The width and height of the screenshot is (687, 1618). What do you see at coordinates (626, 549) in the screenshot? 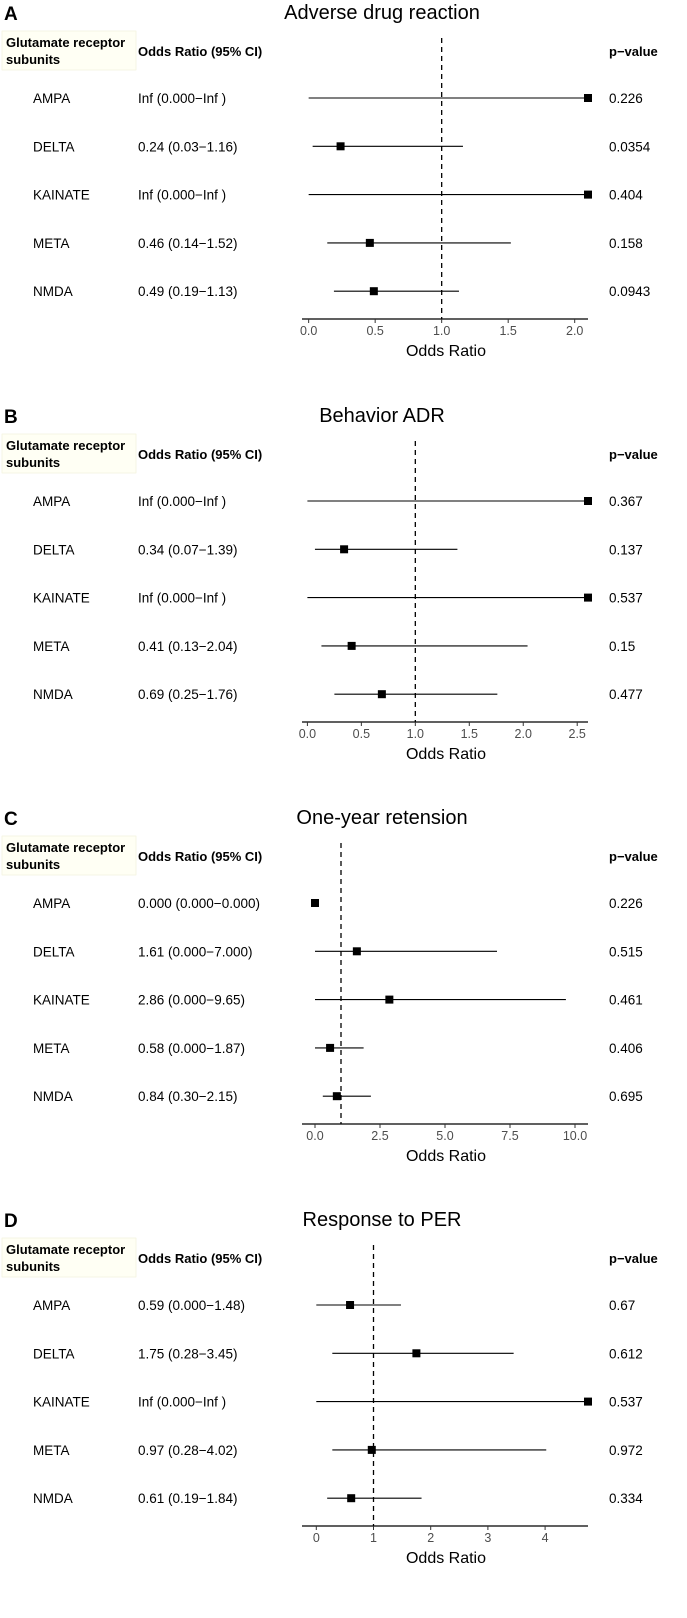
I see `p-value: 0.137` at bounding box center [626, 549].